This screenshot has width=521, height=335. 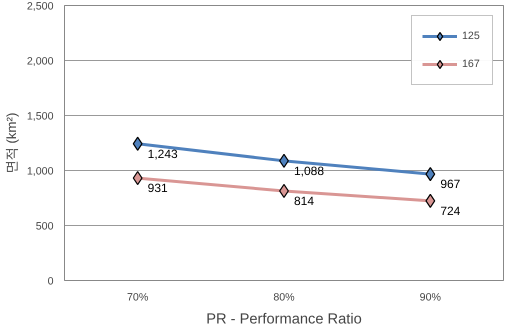 I want to click on y-tick-label: 0, so click(x=51, y=282).